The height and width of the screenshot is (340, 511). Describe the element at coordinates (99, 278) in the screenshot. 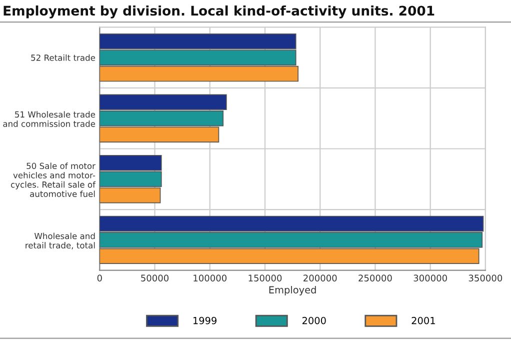

I see `x-tick-label: 0` at that location.